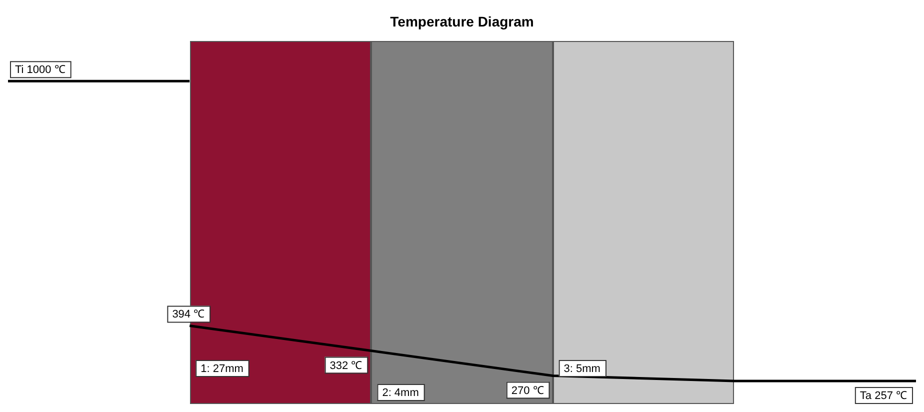 The height and width of the screenshot is (412, 924). Describe the element at coordinates (400, 393) in the screenshot. I see `text: 2: 4mm` at that location.